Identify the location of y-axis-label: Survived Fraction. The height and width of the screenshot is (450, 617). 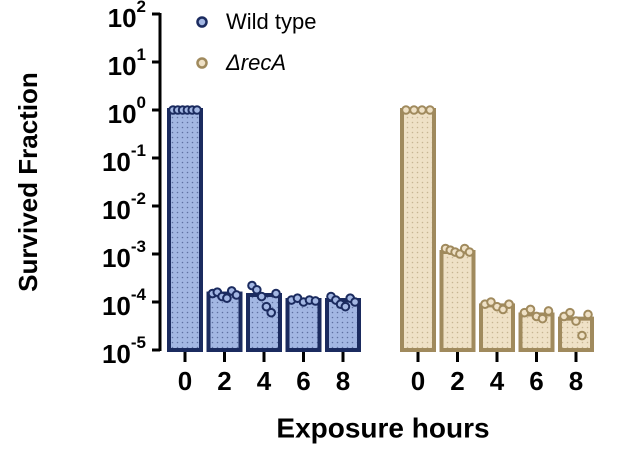
(28, 182).